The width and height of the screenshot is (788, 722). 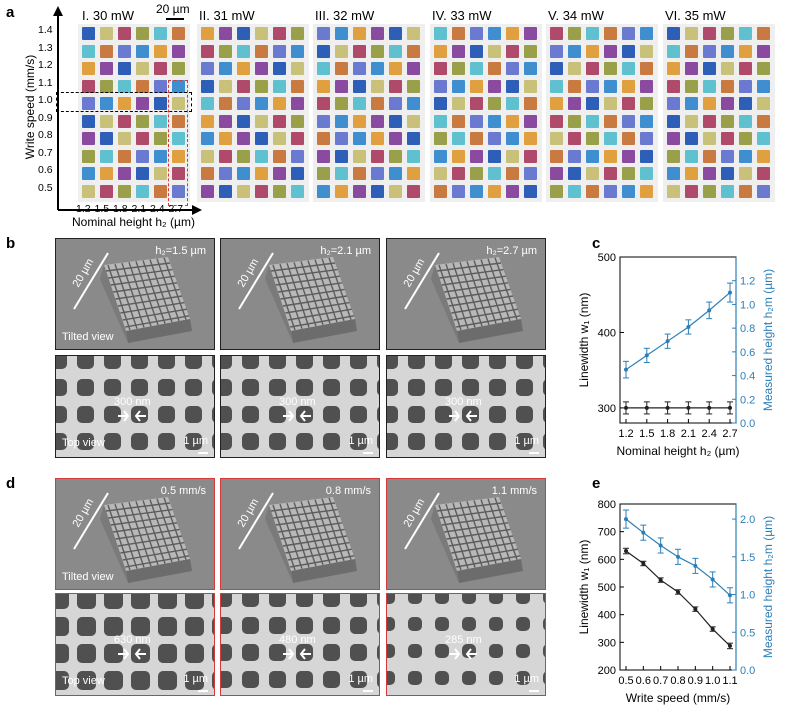 What do you see at coordinates (45, 65) in the screenshot?
I see `y-tick-label: 1.2` at bounding box center [45, 65].